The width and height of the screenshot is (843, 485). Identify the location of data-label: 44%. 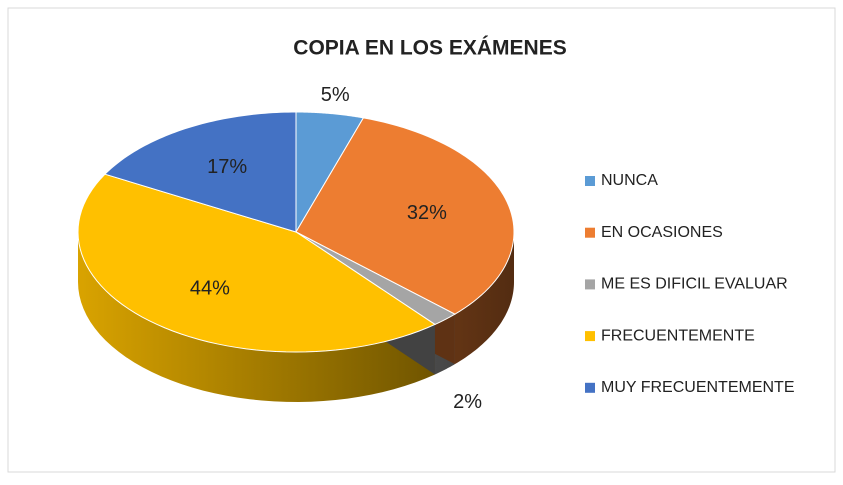
(210, 289).